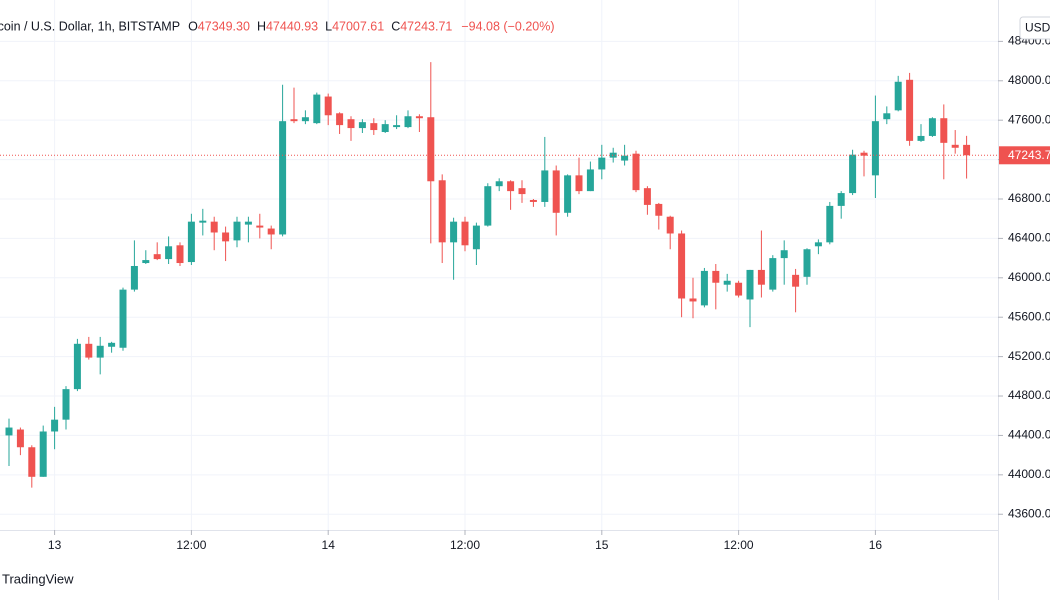 Image resolution: width=1050 pixels, height=600 pixels. What do you see at coordinates (55, 545) in the screenshot?
I see `x-tick-label: 13` at bounding box center [55, 545].